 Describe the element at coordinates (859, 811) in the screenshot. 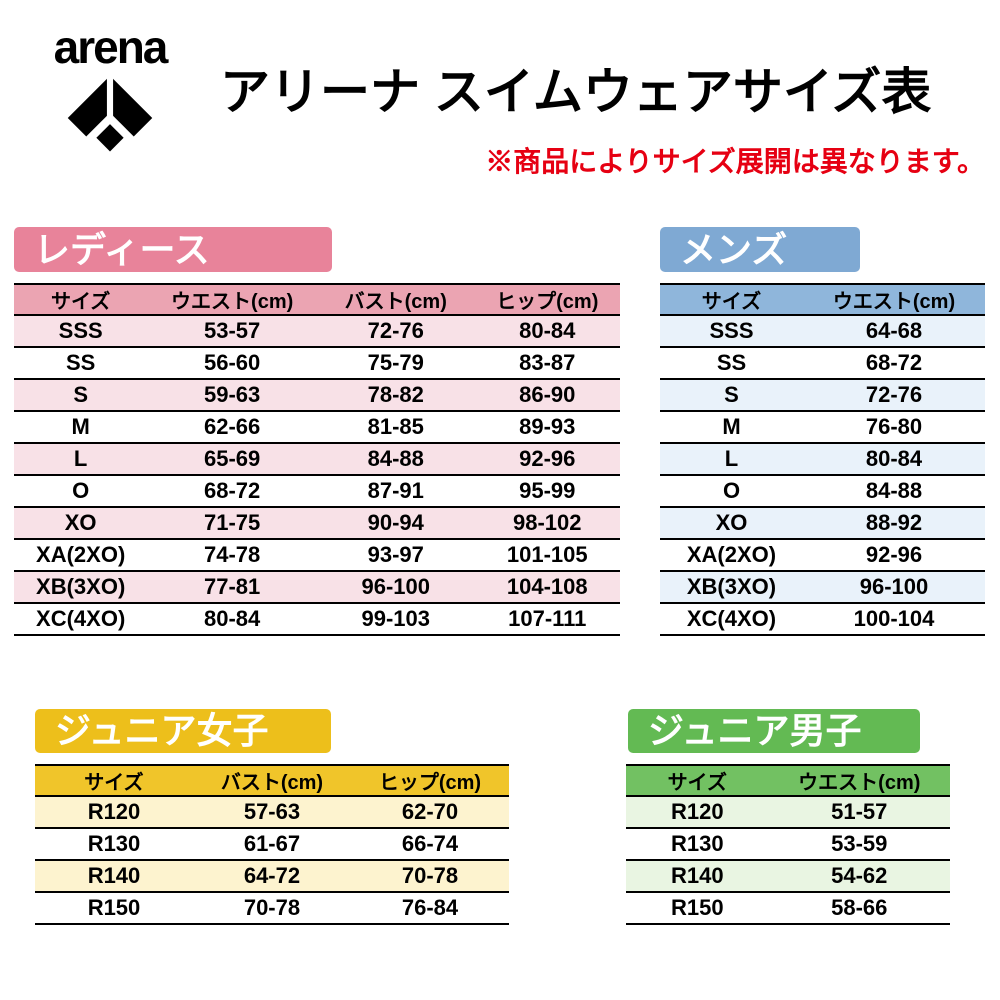

I see `table-cell: 51-57` at that location.